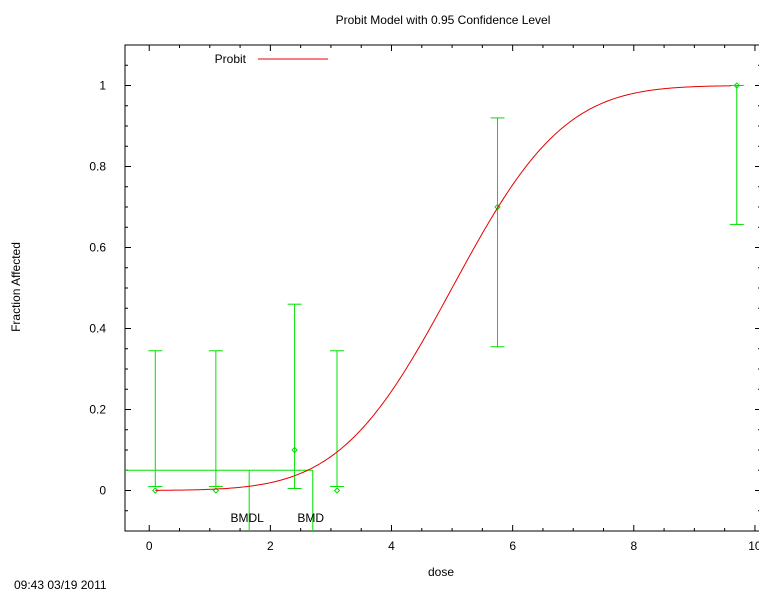  I want to click on bmr-lines, so click(219, 500).